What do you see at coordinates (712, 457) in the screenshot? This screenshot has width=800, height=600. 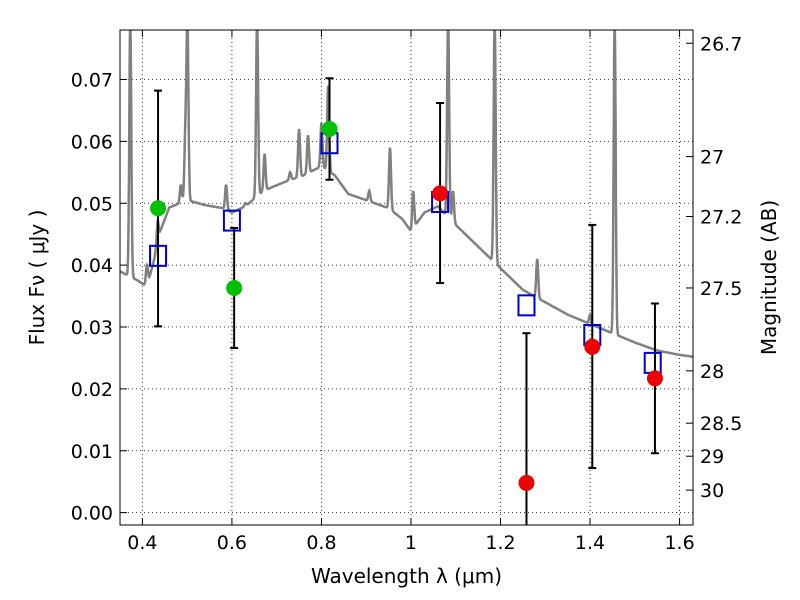 I see `mag-tick-label: 29` at bounding box center [712, 457].